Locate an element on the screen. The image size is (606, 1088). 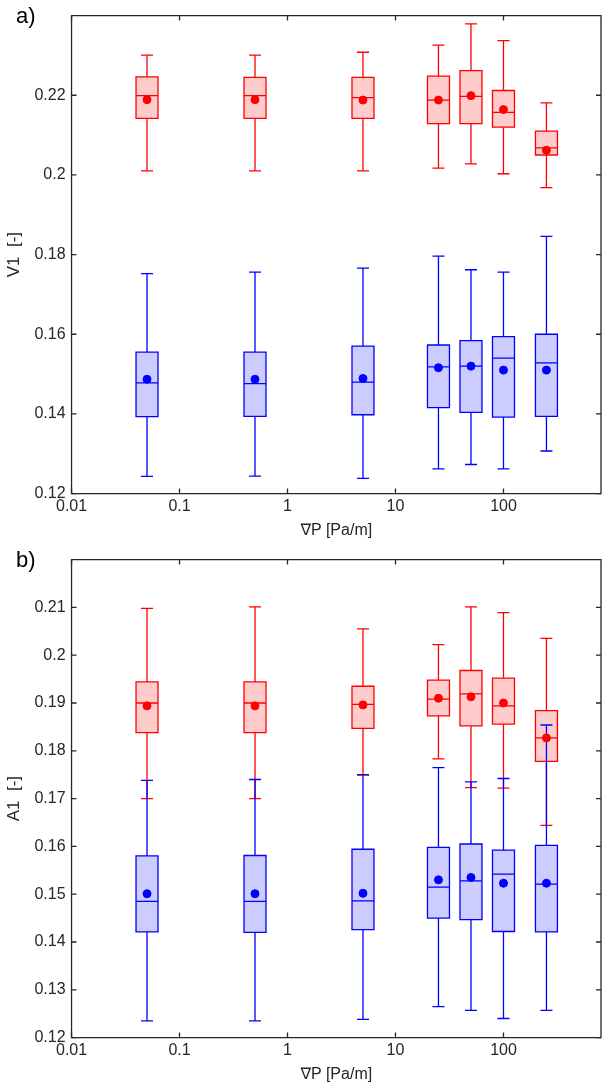
y-tick-label: 0.15 is located at coordinates (50, 893).